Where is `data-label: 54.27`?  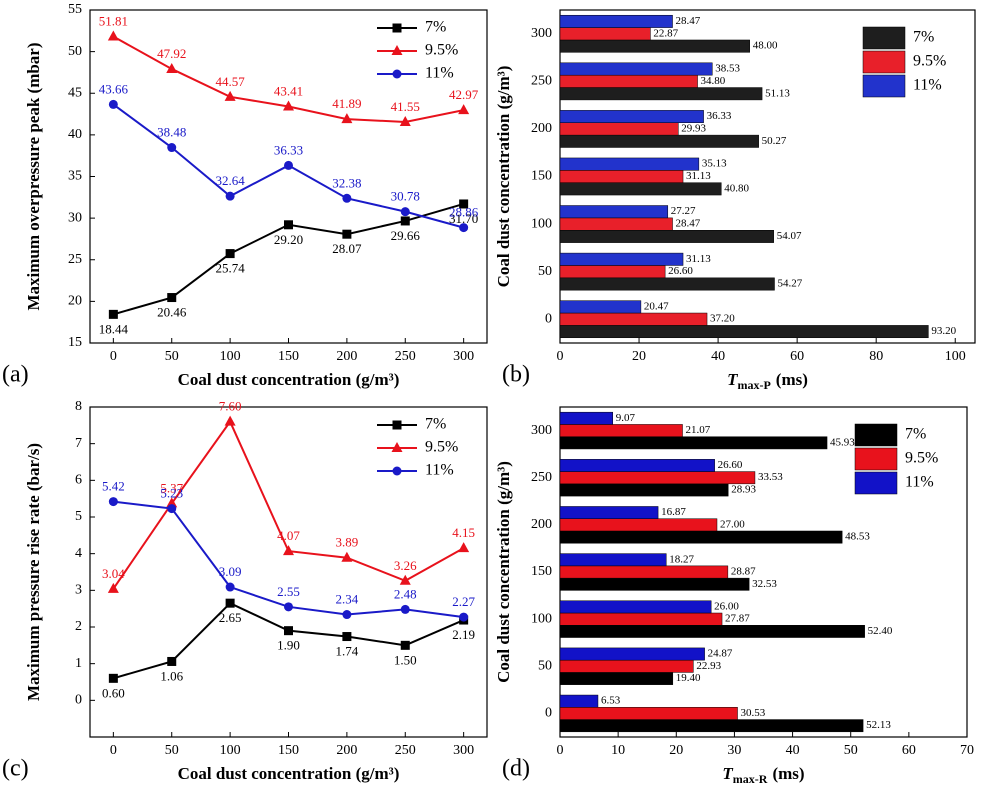
data-label: 54.27 is located at coordinates (789, 284).